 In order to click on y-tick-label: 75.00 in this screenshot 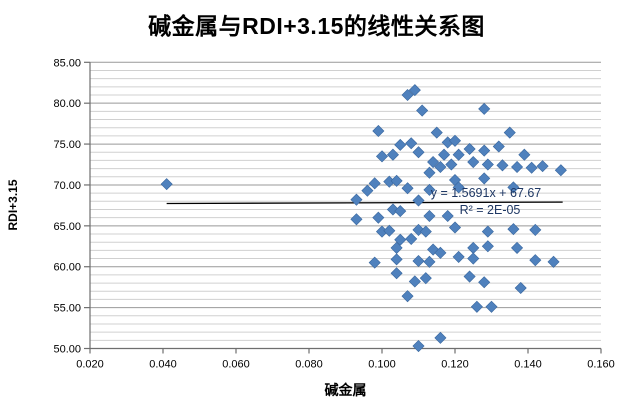, I will do `click(67, 145)`.